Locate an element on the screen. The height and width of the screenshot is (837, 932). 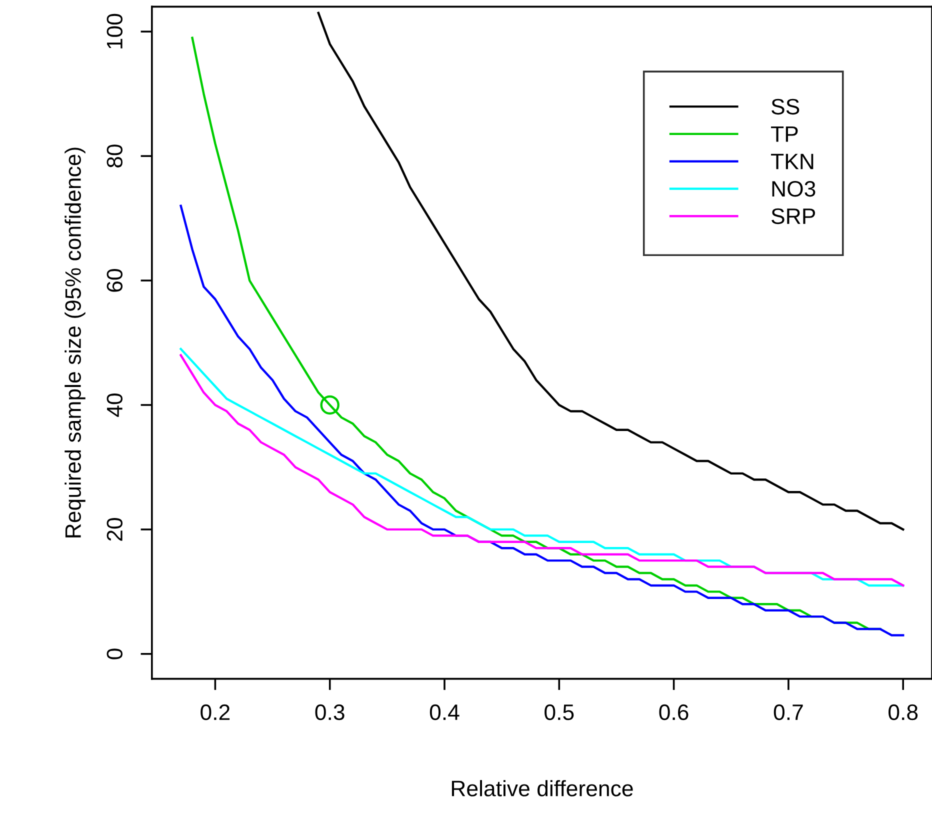
x-axis-title: Relative difference is located at coordinates (542, 788).